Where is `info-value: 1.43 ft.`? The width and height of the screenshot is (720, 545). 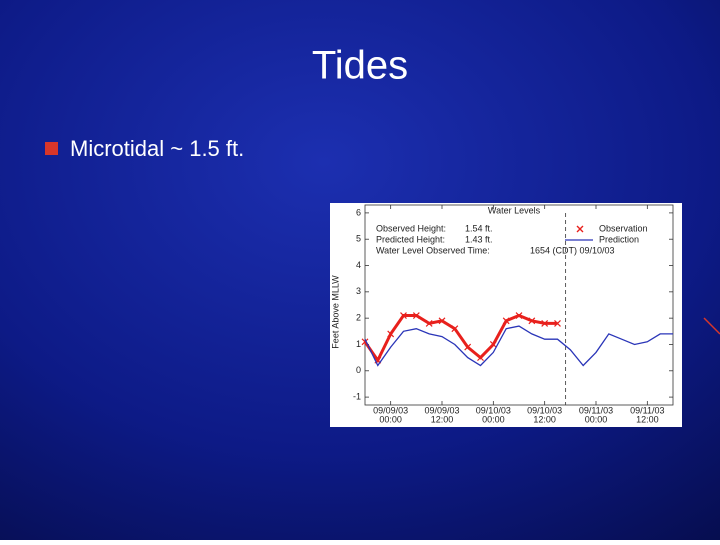
info-value: 1.43 ft. is located at coordinates (479, 239).